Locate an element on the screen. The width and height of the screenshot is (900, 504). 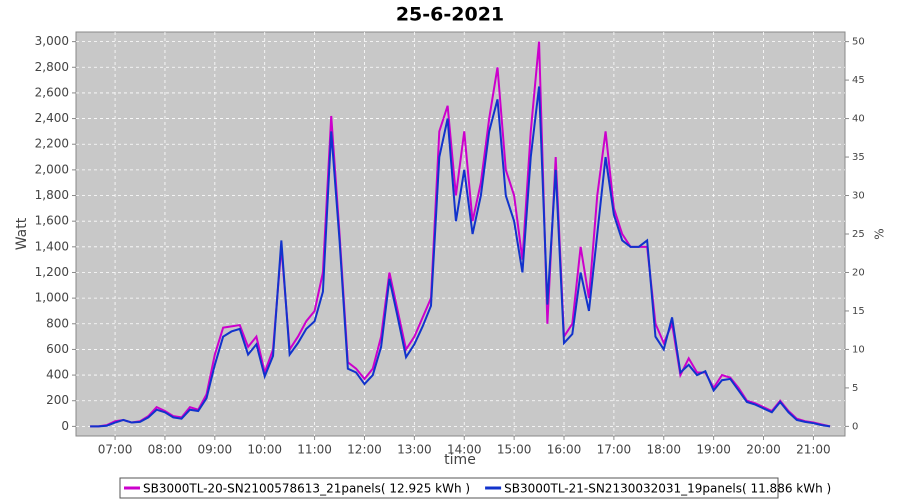
x-tick-label: 14:00 is located at coordinates (464, 450).